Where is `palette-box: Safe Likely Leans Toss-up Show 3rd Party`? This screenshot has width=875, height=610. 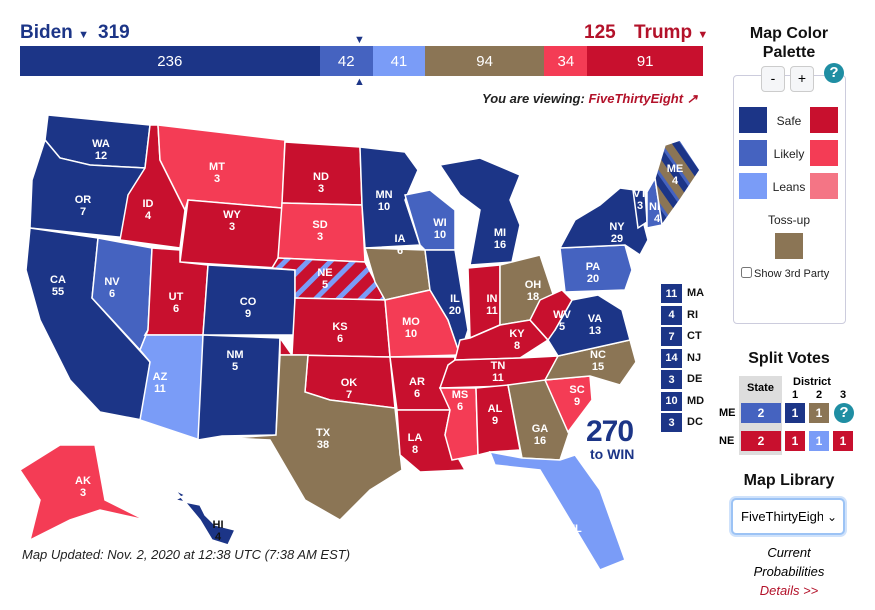
palette-box: Safe Likely Leans Toss-up Show 3rd Party is located at coordinates (789, 199).